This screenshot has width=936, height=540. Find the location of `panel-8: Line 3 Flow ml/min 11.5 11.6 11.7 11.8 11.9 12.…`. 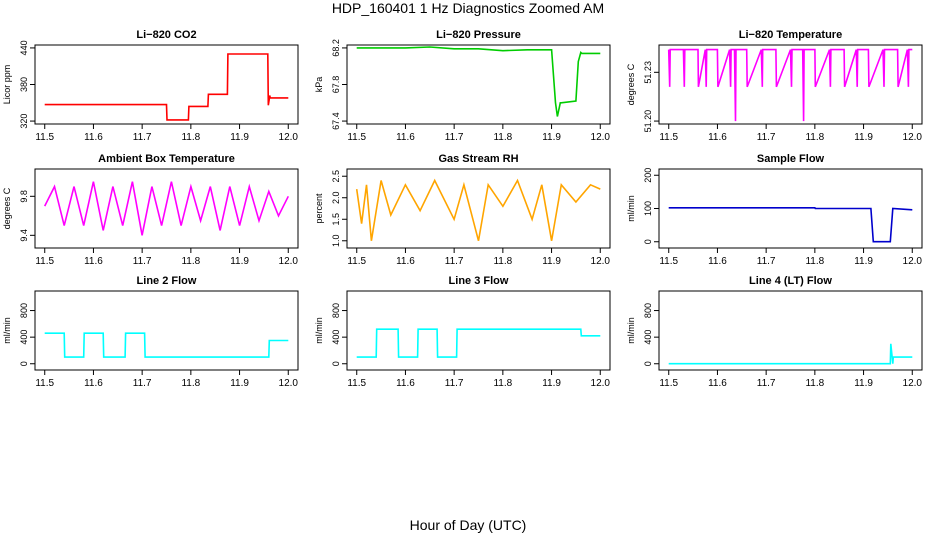

panel-8: Line 3 Flow ml/min 11.5 11.6 11.7 11.8 11.9 12.… is located at coordinates (462, 332).